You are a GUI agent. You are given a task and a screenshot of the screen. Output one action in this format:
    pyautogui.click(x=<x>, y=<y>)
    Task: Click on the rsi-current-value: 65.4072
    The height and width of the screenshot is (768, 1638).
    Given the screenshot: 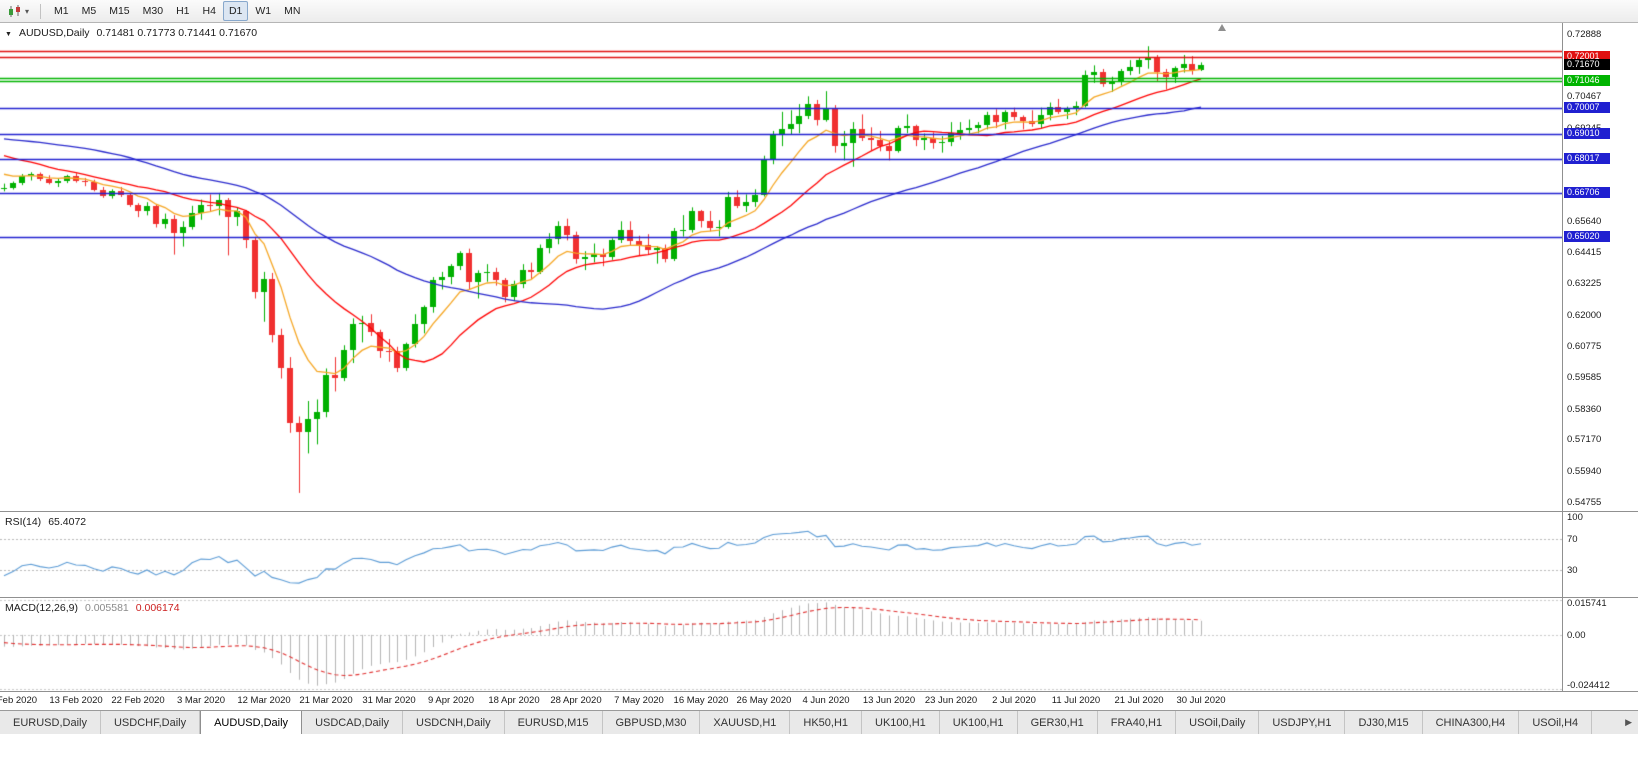 What is the action you would take?
    pyautogui.click(x=67, y=522)
    